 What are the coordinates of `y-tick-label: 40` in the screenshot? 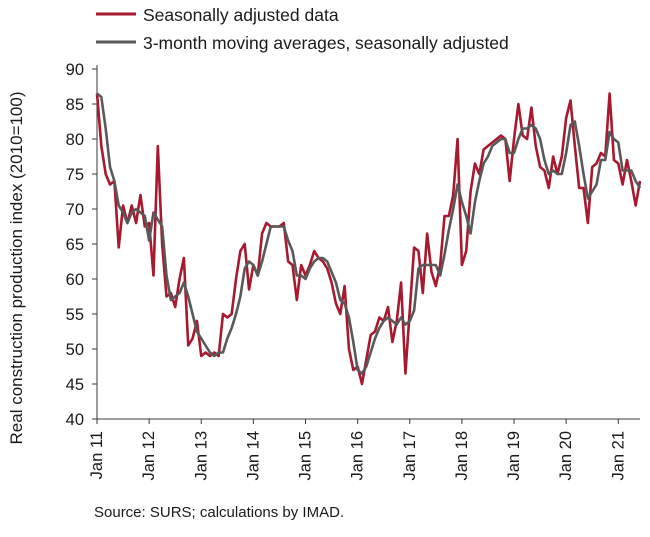 It's located at (75, 420).